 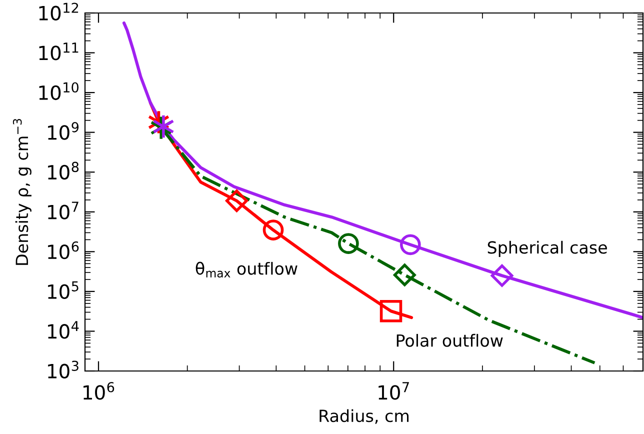 I want to click on y-tick-label: 10$^{12}$, so click(x=58, y=11).